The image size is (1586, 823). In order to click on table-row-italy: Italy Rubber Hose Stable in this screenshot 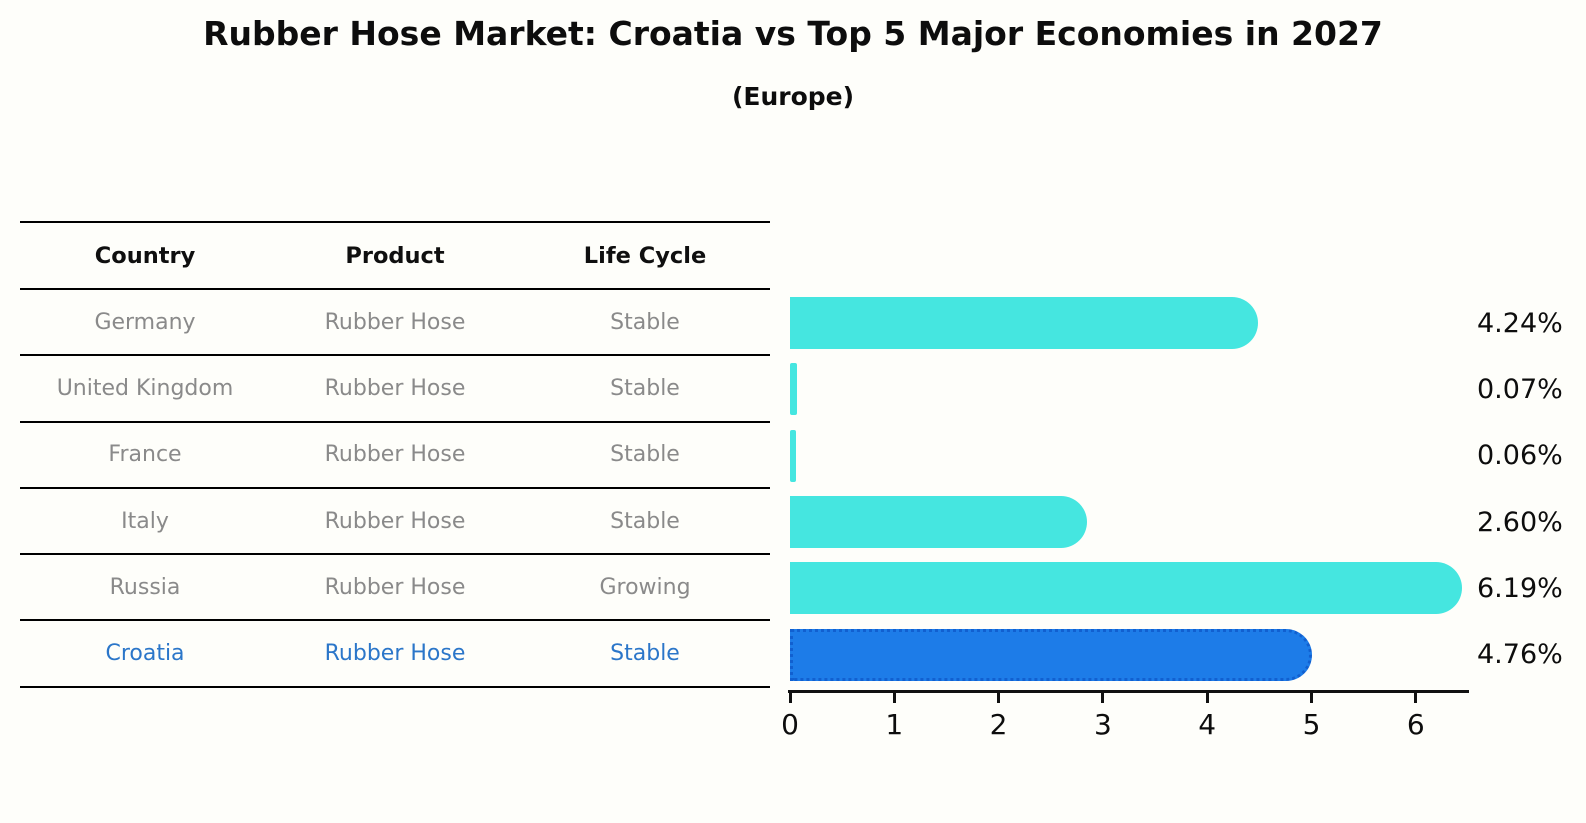, I will do `click(395, 522)`.